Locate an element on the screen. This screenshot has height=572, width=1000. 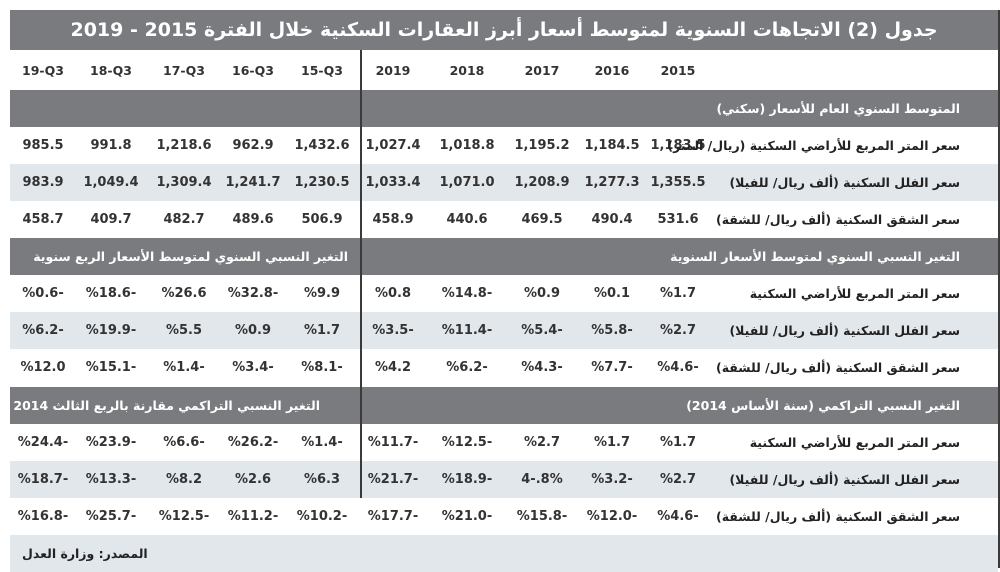
value-cell: 1,071.0 is located at coordinates (467, 182).